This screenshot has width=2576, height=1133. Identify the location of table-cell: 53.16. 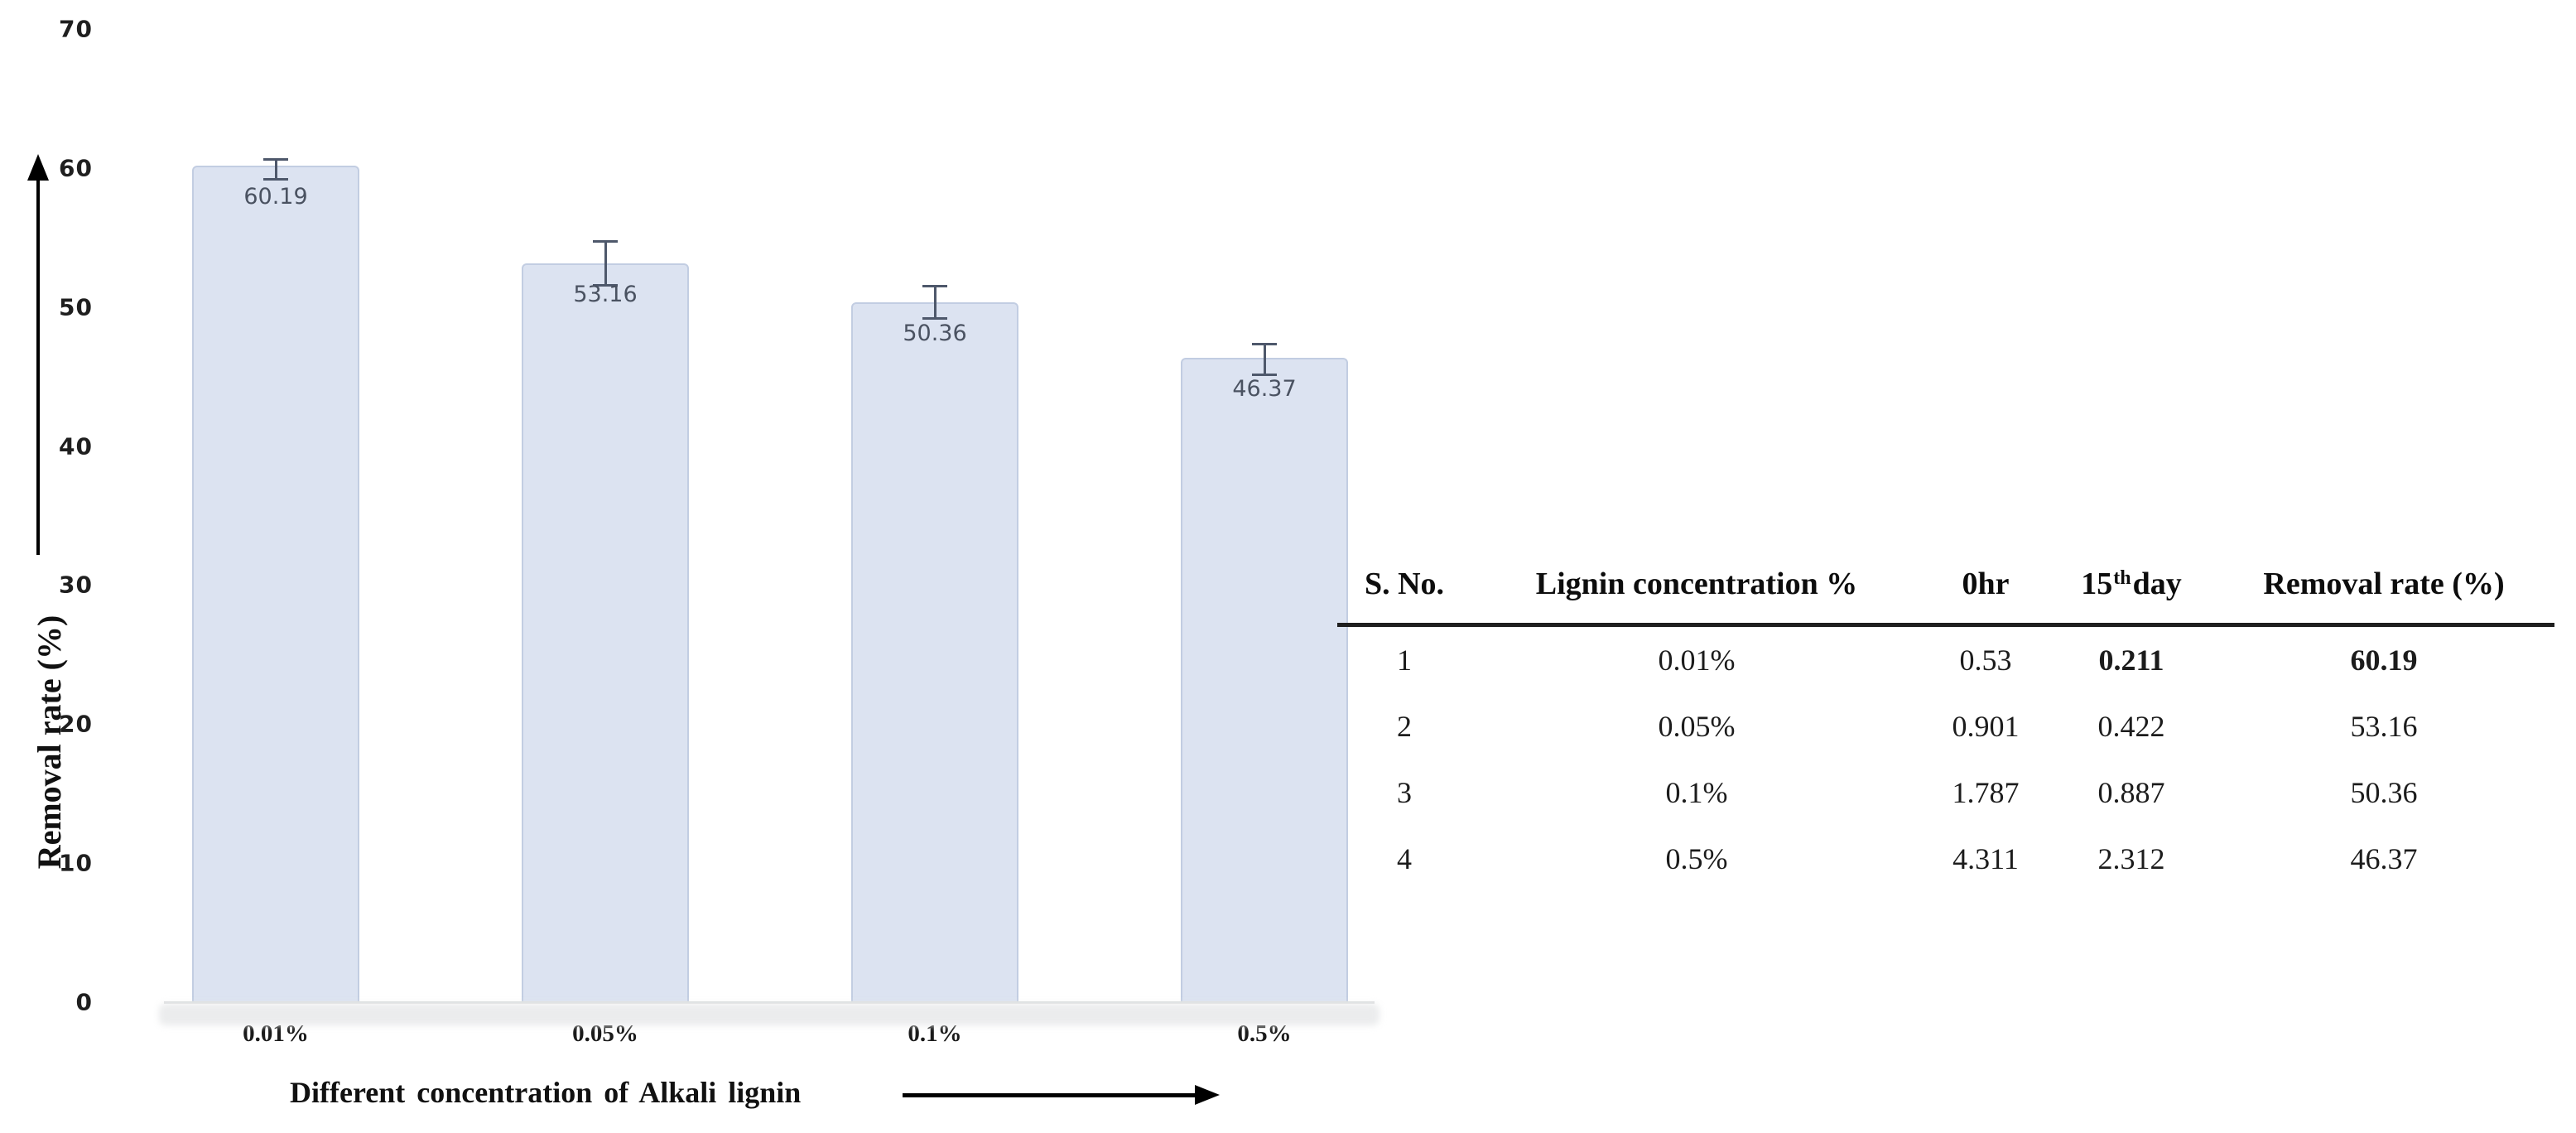
(2384, 727).